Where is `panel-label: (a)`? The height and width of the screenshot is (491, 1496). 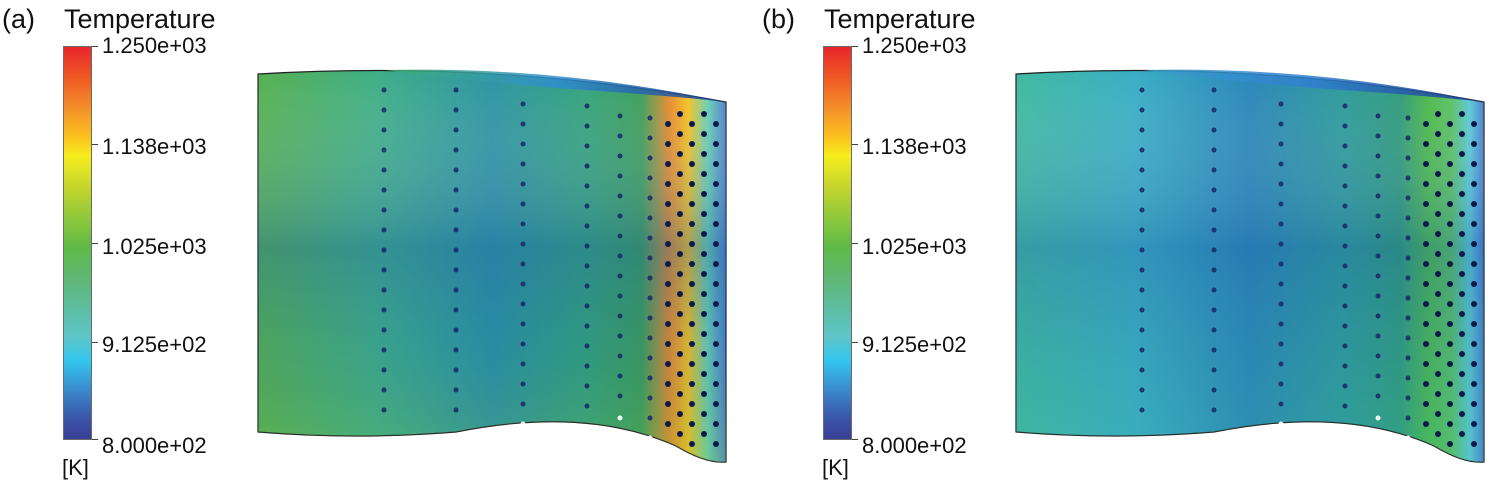 panel-label: (a) is located at coordinates (18, 19).